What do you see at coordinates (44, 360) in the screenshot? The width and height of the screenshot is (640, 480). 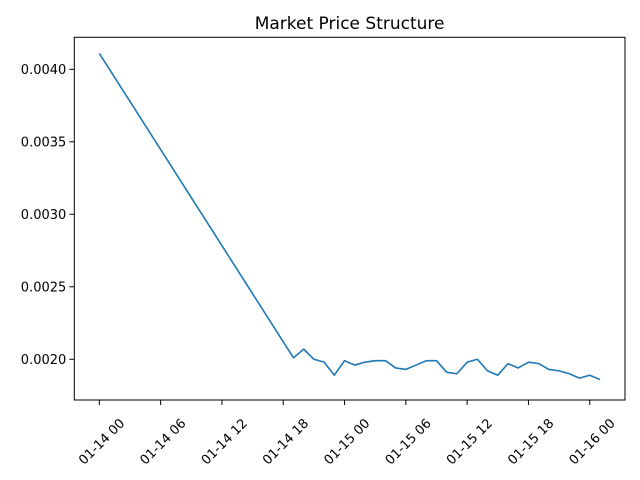 I see `y-tick-label: 0.0020` at bounding box center [44, 360].